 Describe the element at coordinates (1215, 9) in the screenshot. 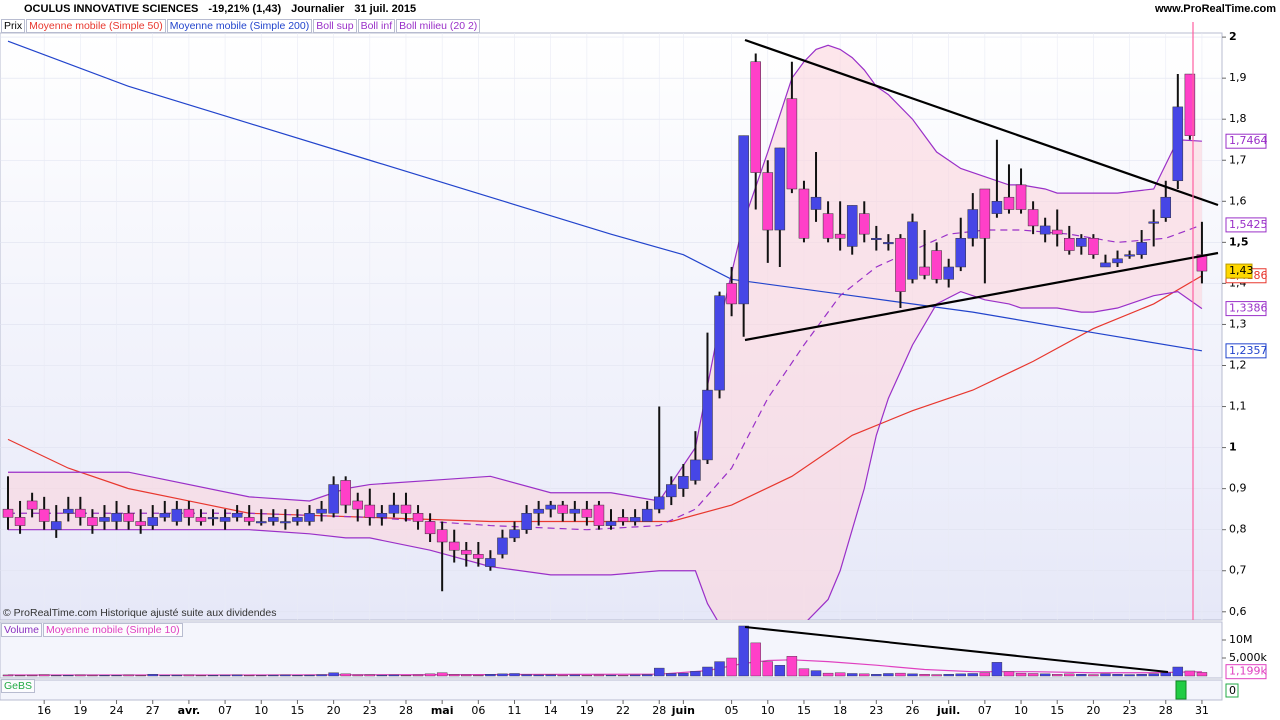

I see `site-link: www.ProRealTime.com` at that location.